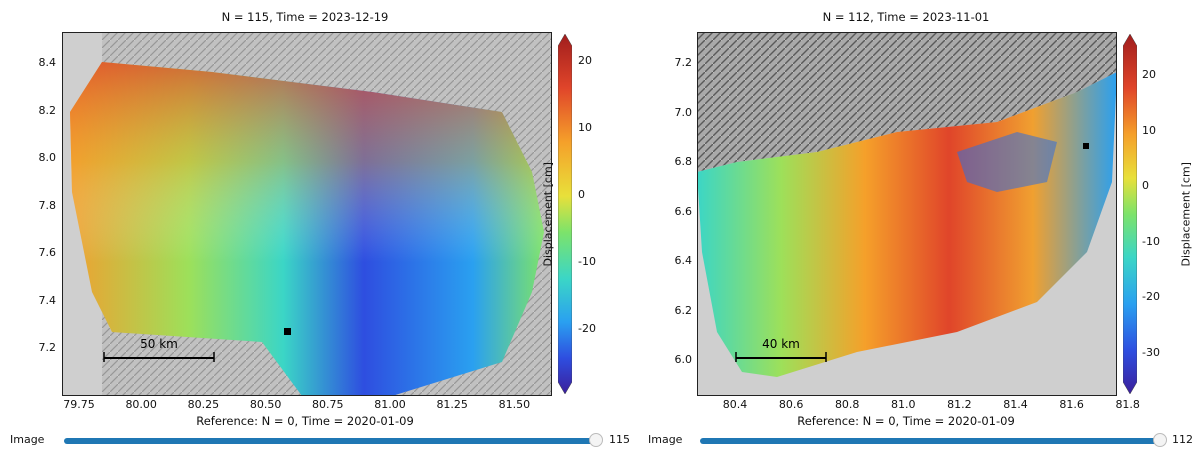 This screenshot has width=1203, height=451. I want to click on left-xtick-label: 79.75, so click(79, 404).